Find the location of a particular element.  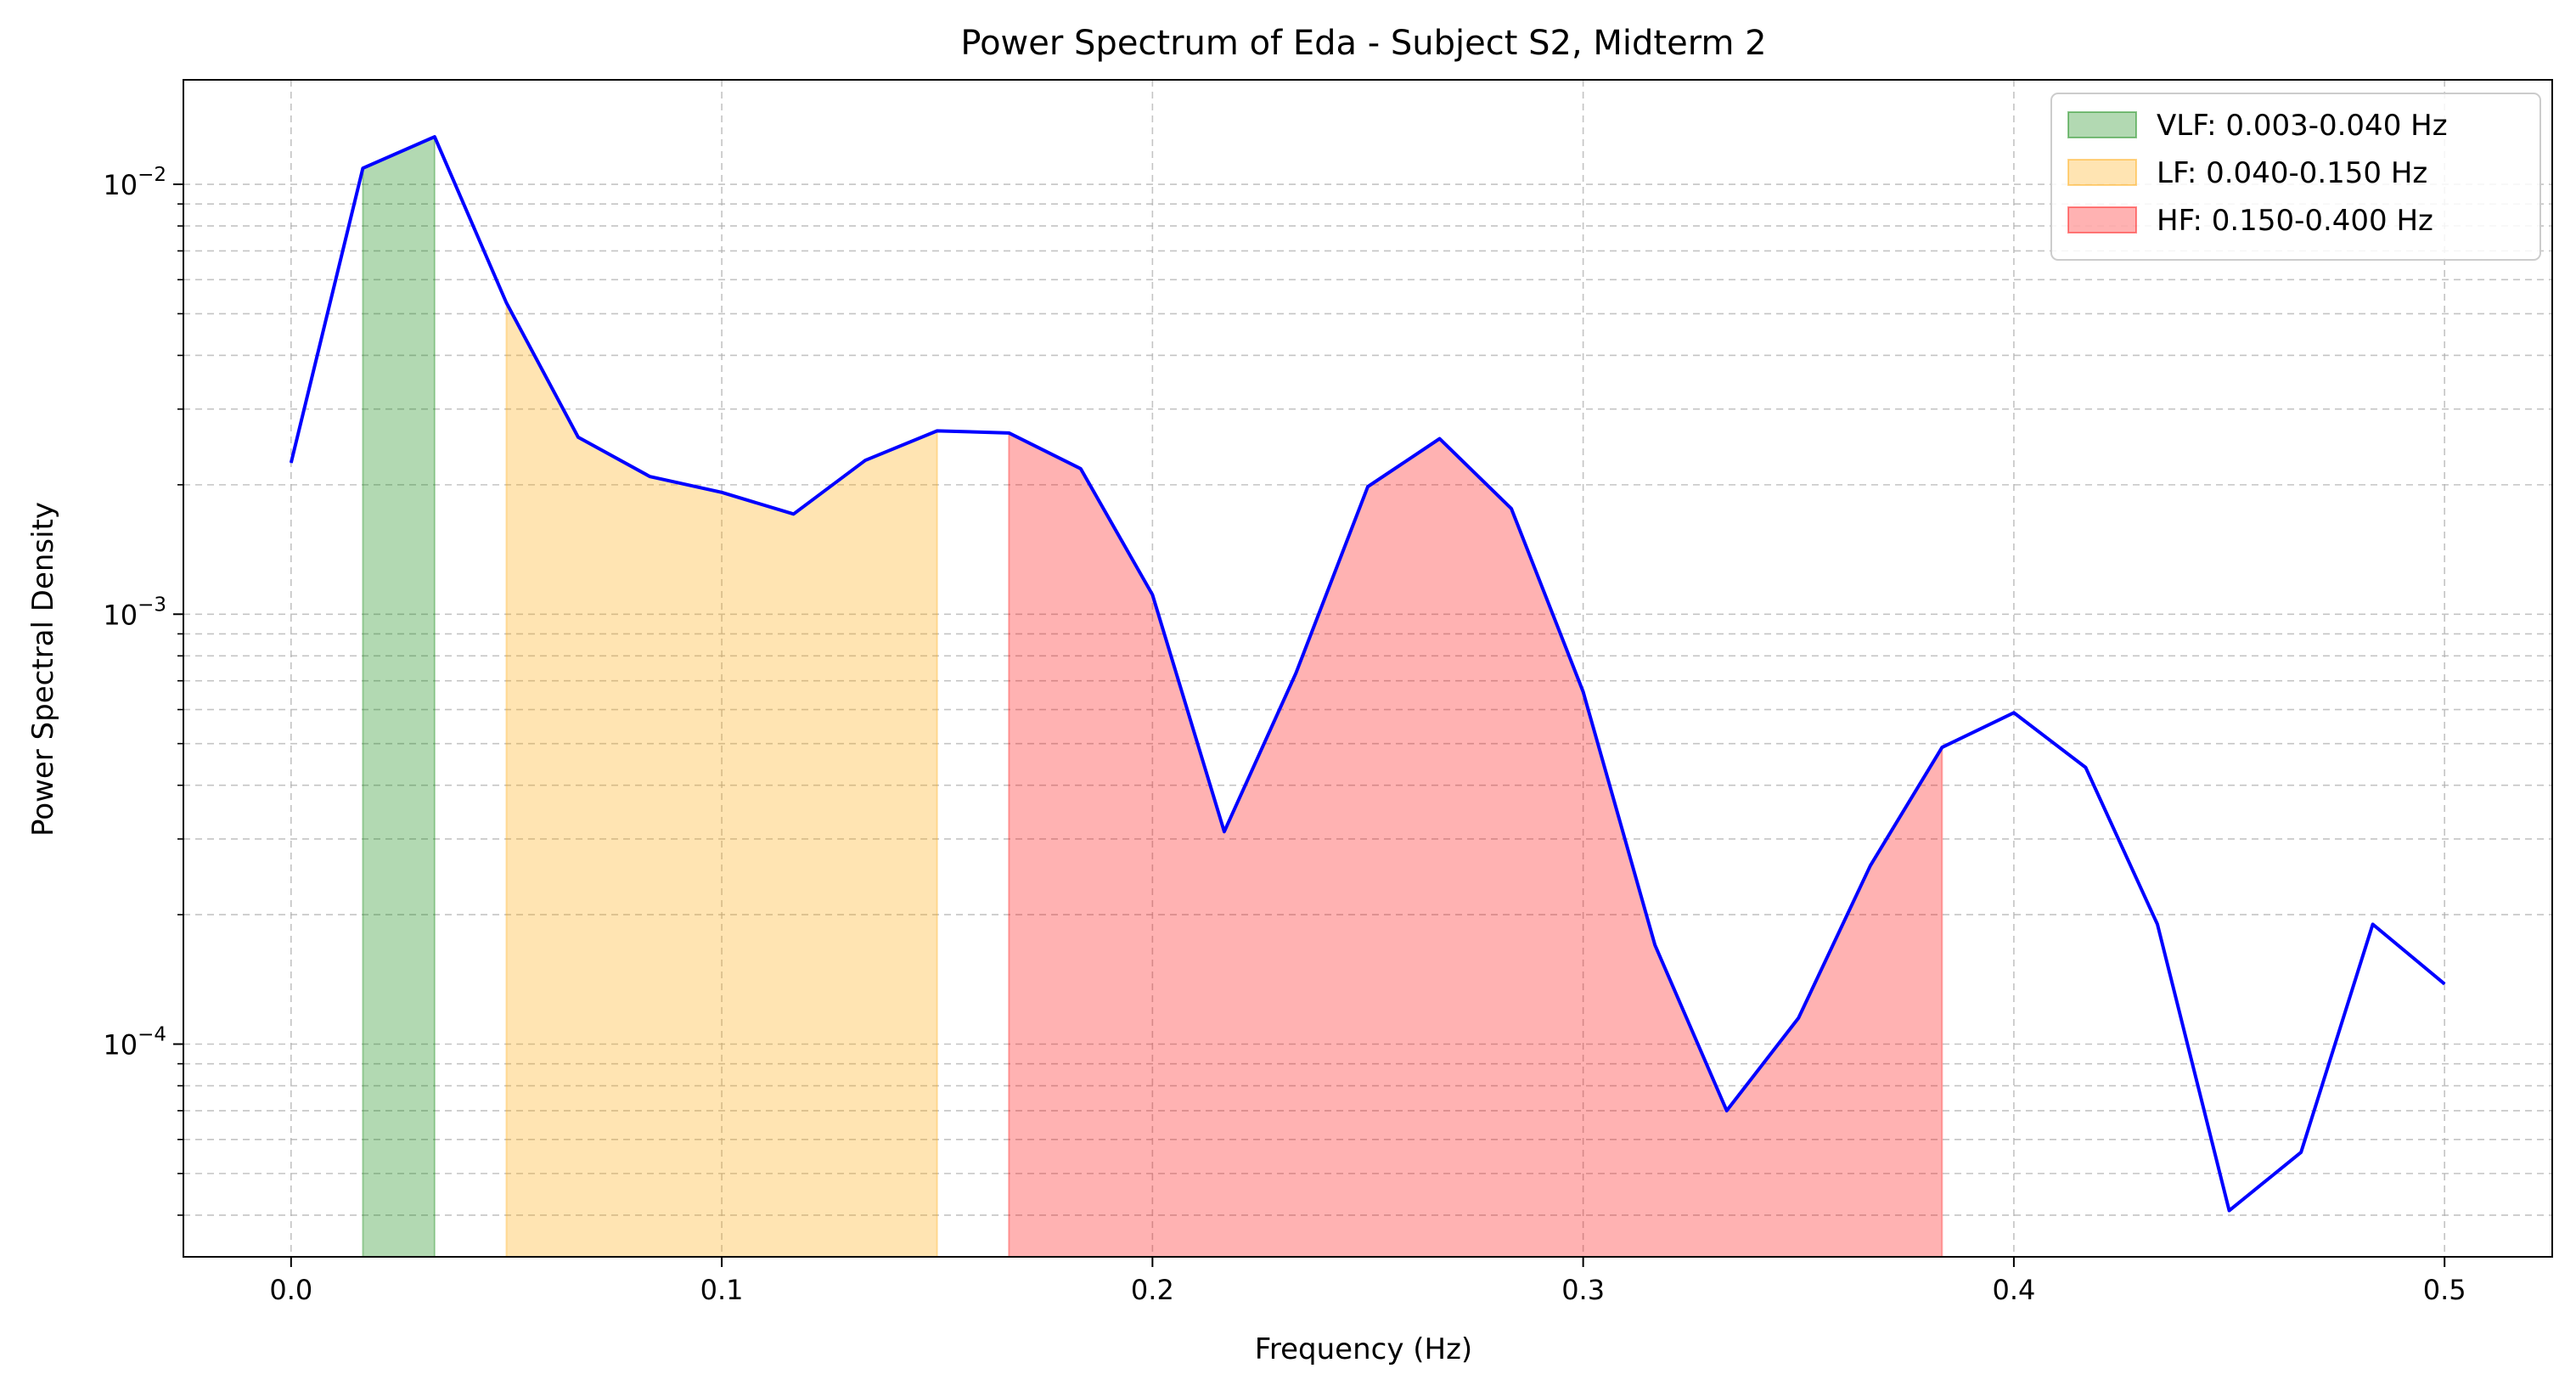

legend-label: LF: 0.040-0.150 Hz is located at coordinates (2292, 173).